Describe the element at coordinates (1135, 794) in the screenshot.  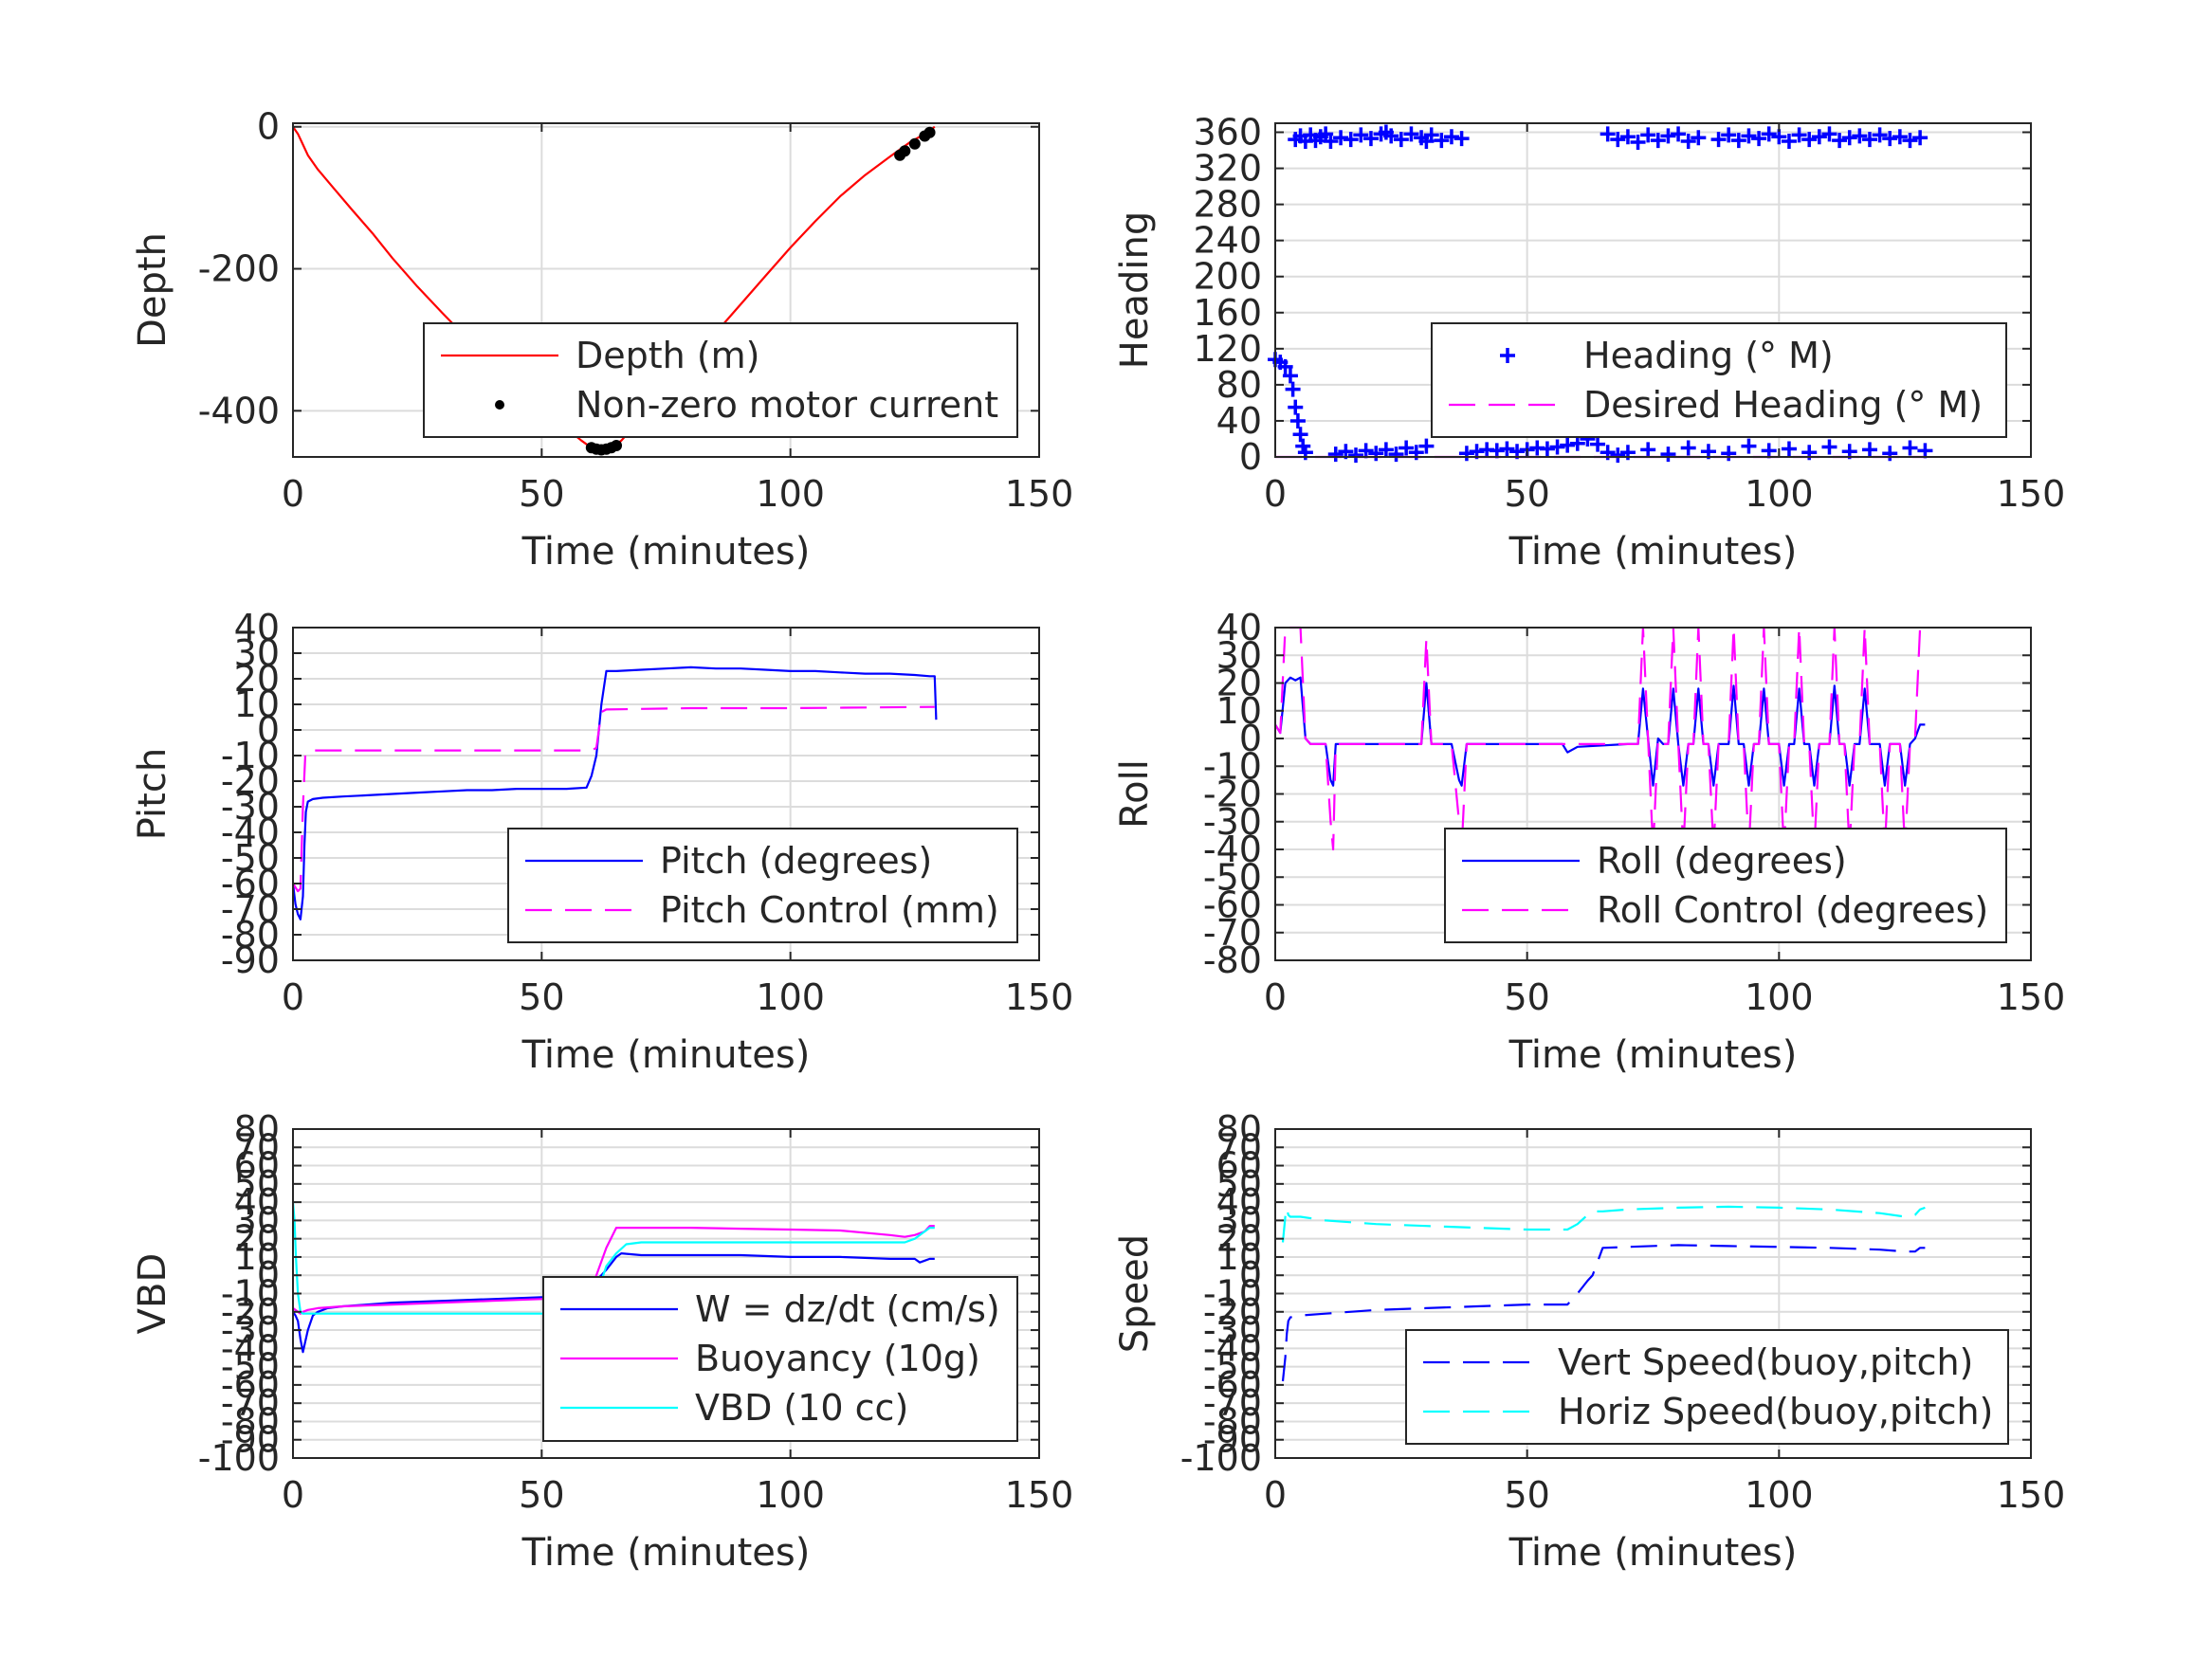
I see `y-axis-label: Roll` at that location.